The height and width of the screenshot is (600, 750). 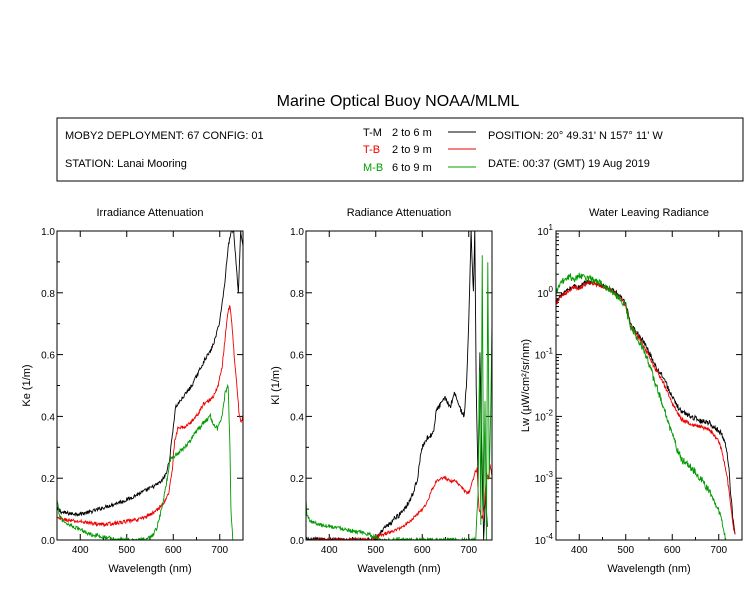 I want to click on legend-key-m-b: M-B, so click(x=373, y=168).